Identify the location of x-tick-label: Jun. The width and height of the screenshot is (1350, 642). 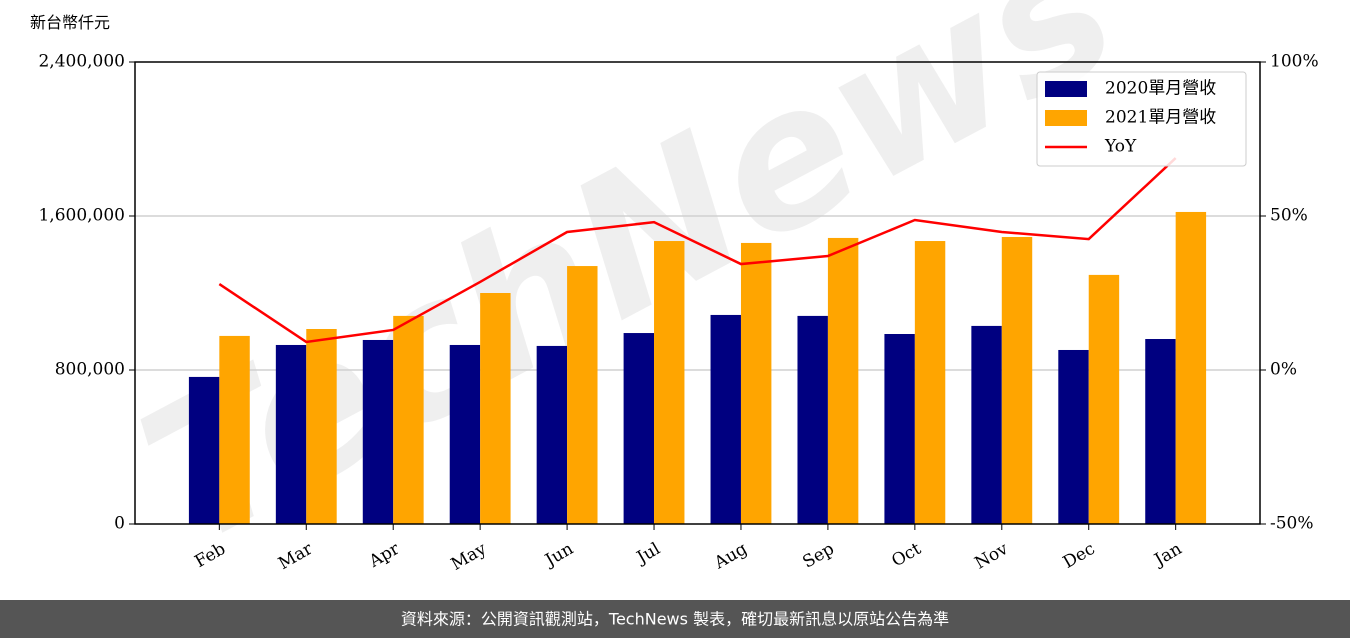
(558, 555).